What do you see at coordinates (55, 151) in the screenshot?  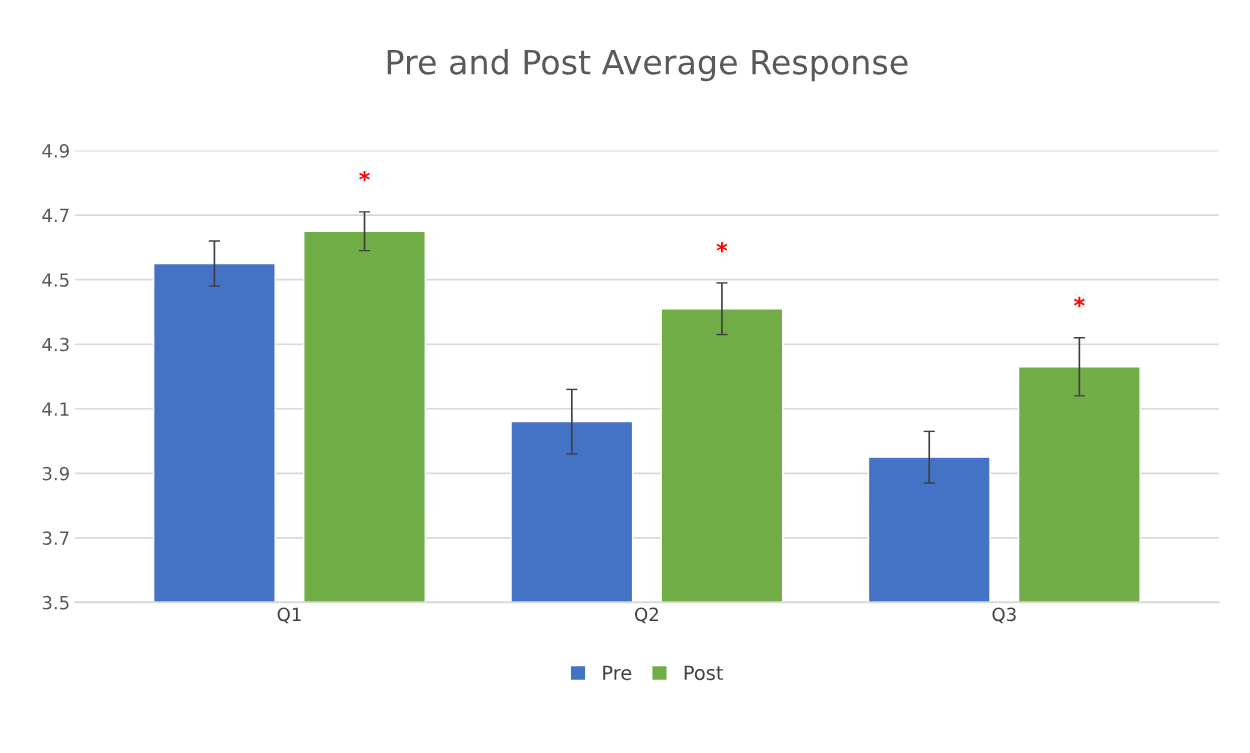 I see `y-tick-label: 4.9` at bounding box center [55, 151].